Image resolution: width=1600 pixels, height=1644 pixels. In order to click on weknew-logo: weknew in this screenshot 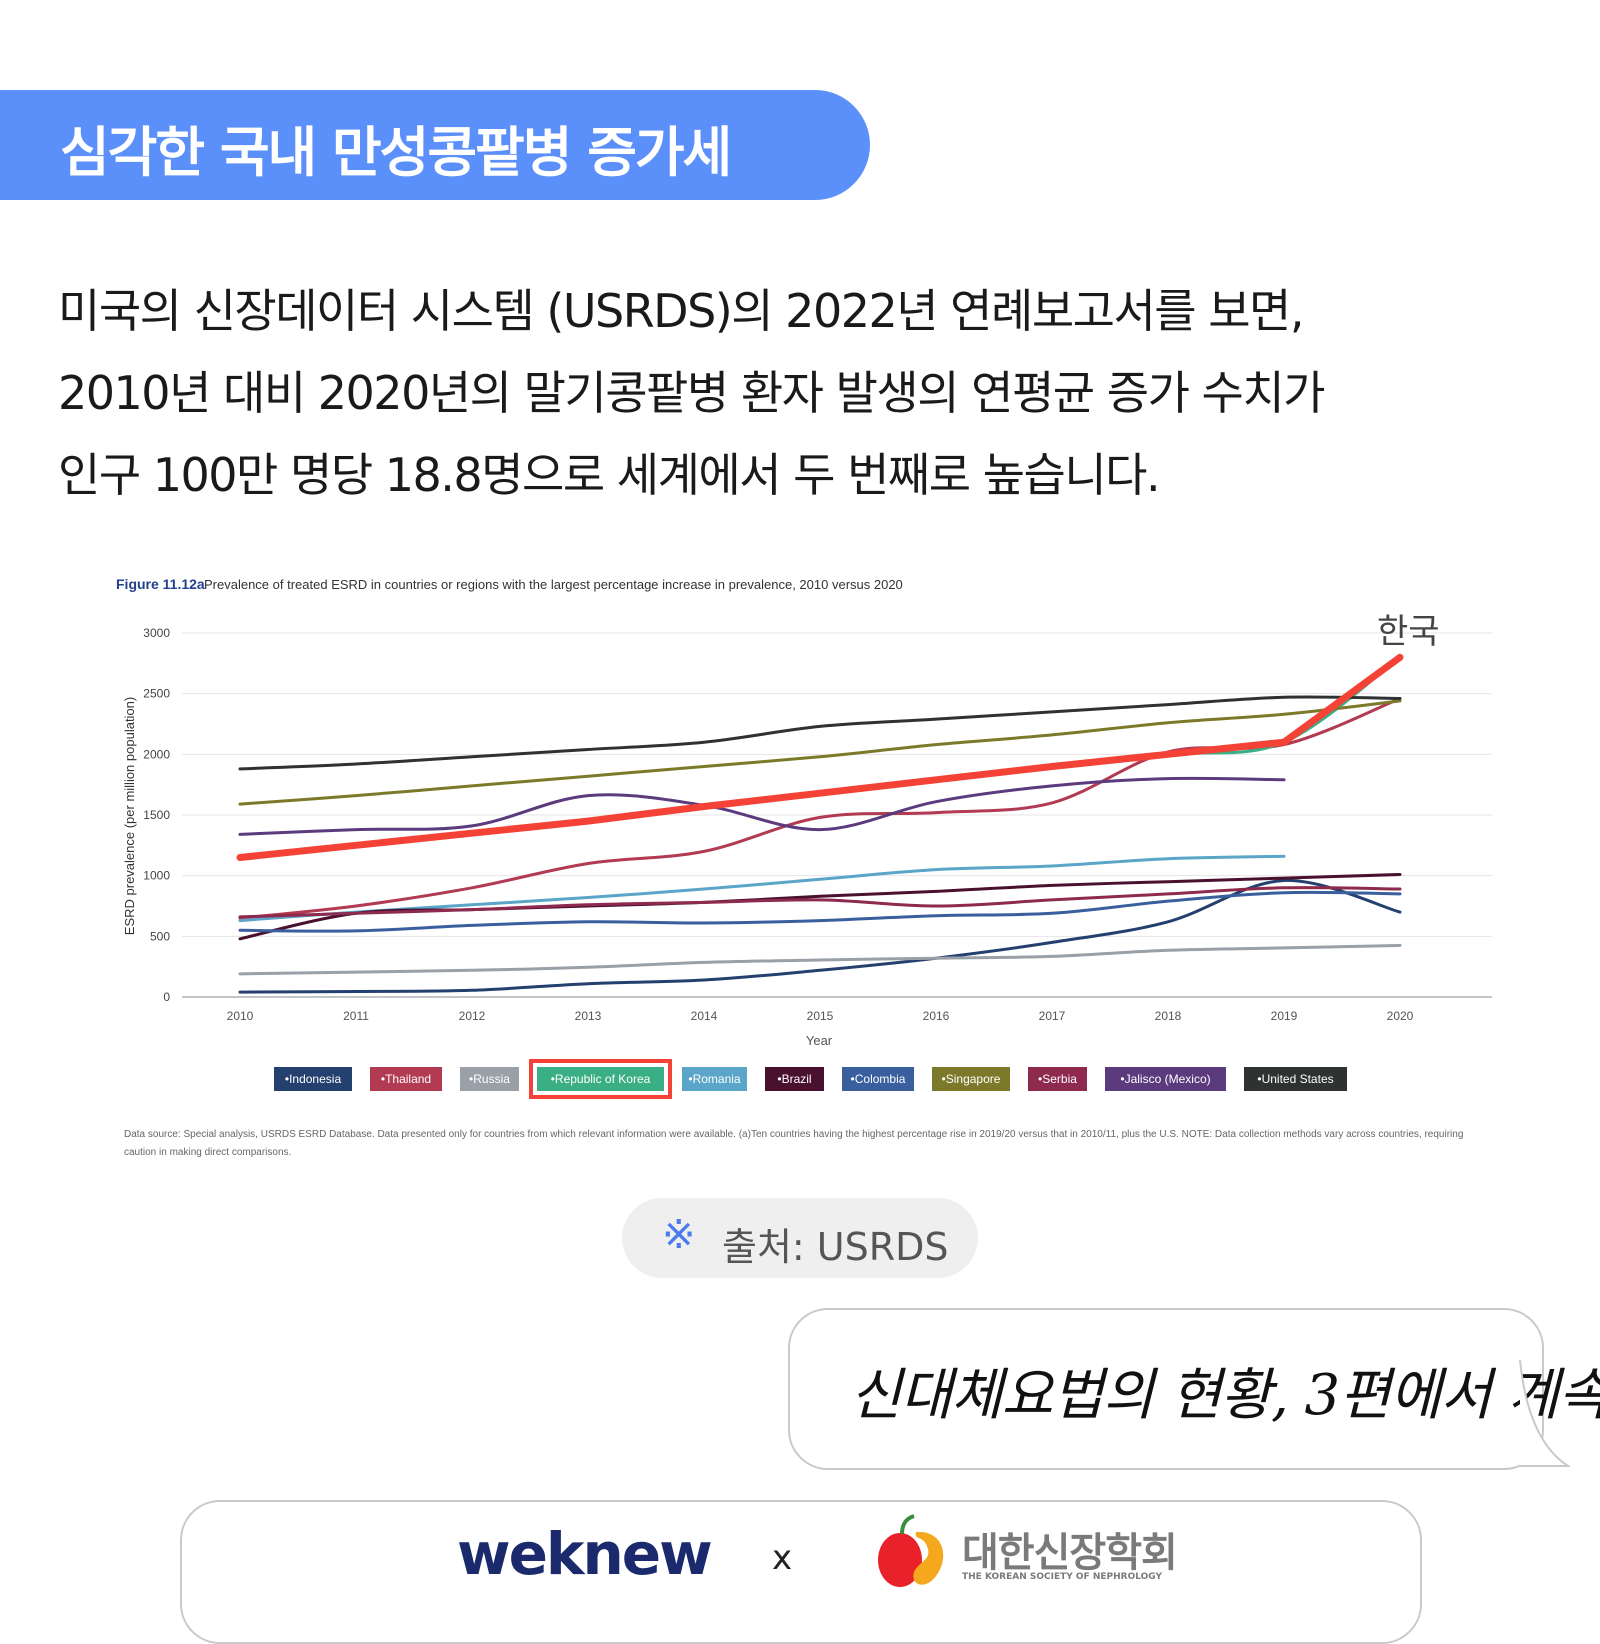, I will do `click(585, 1554)`.